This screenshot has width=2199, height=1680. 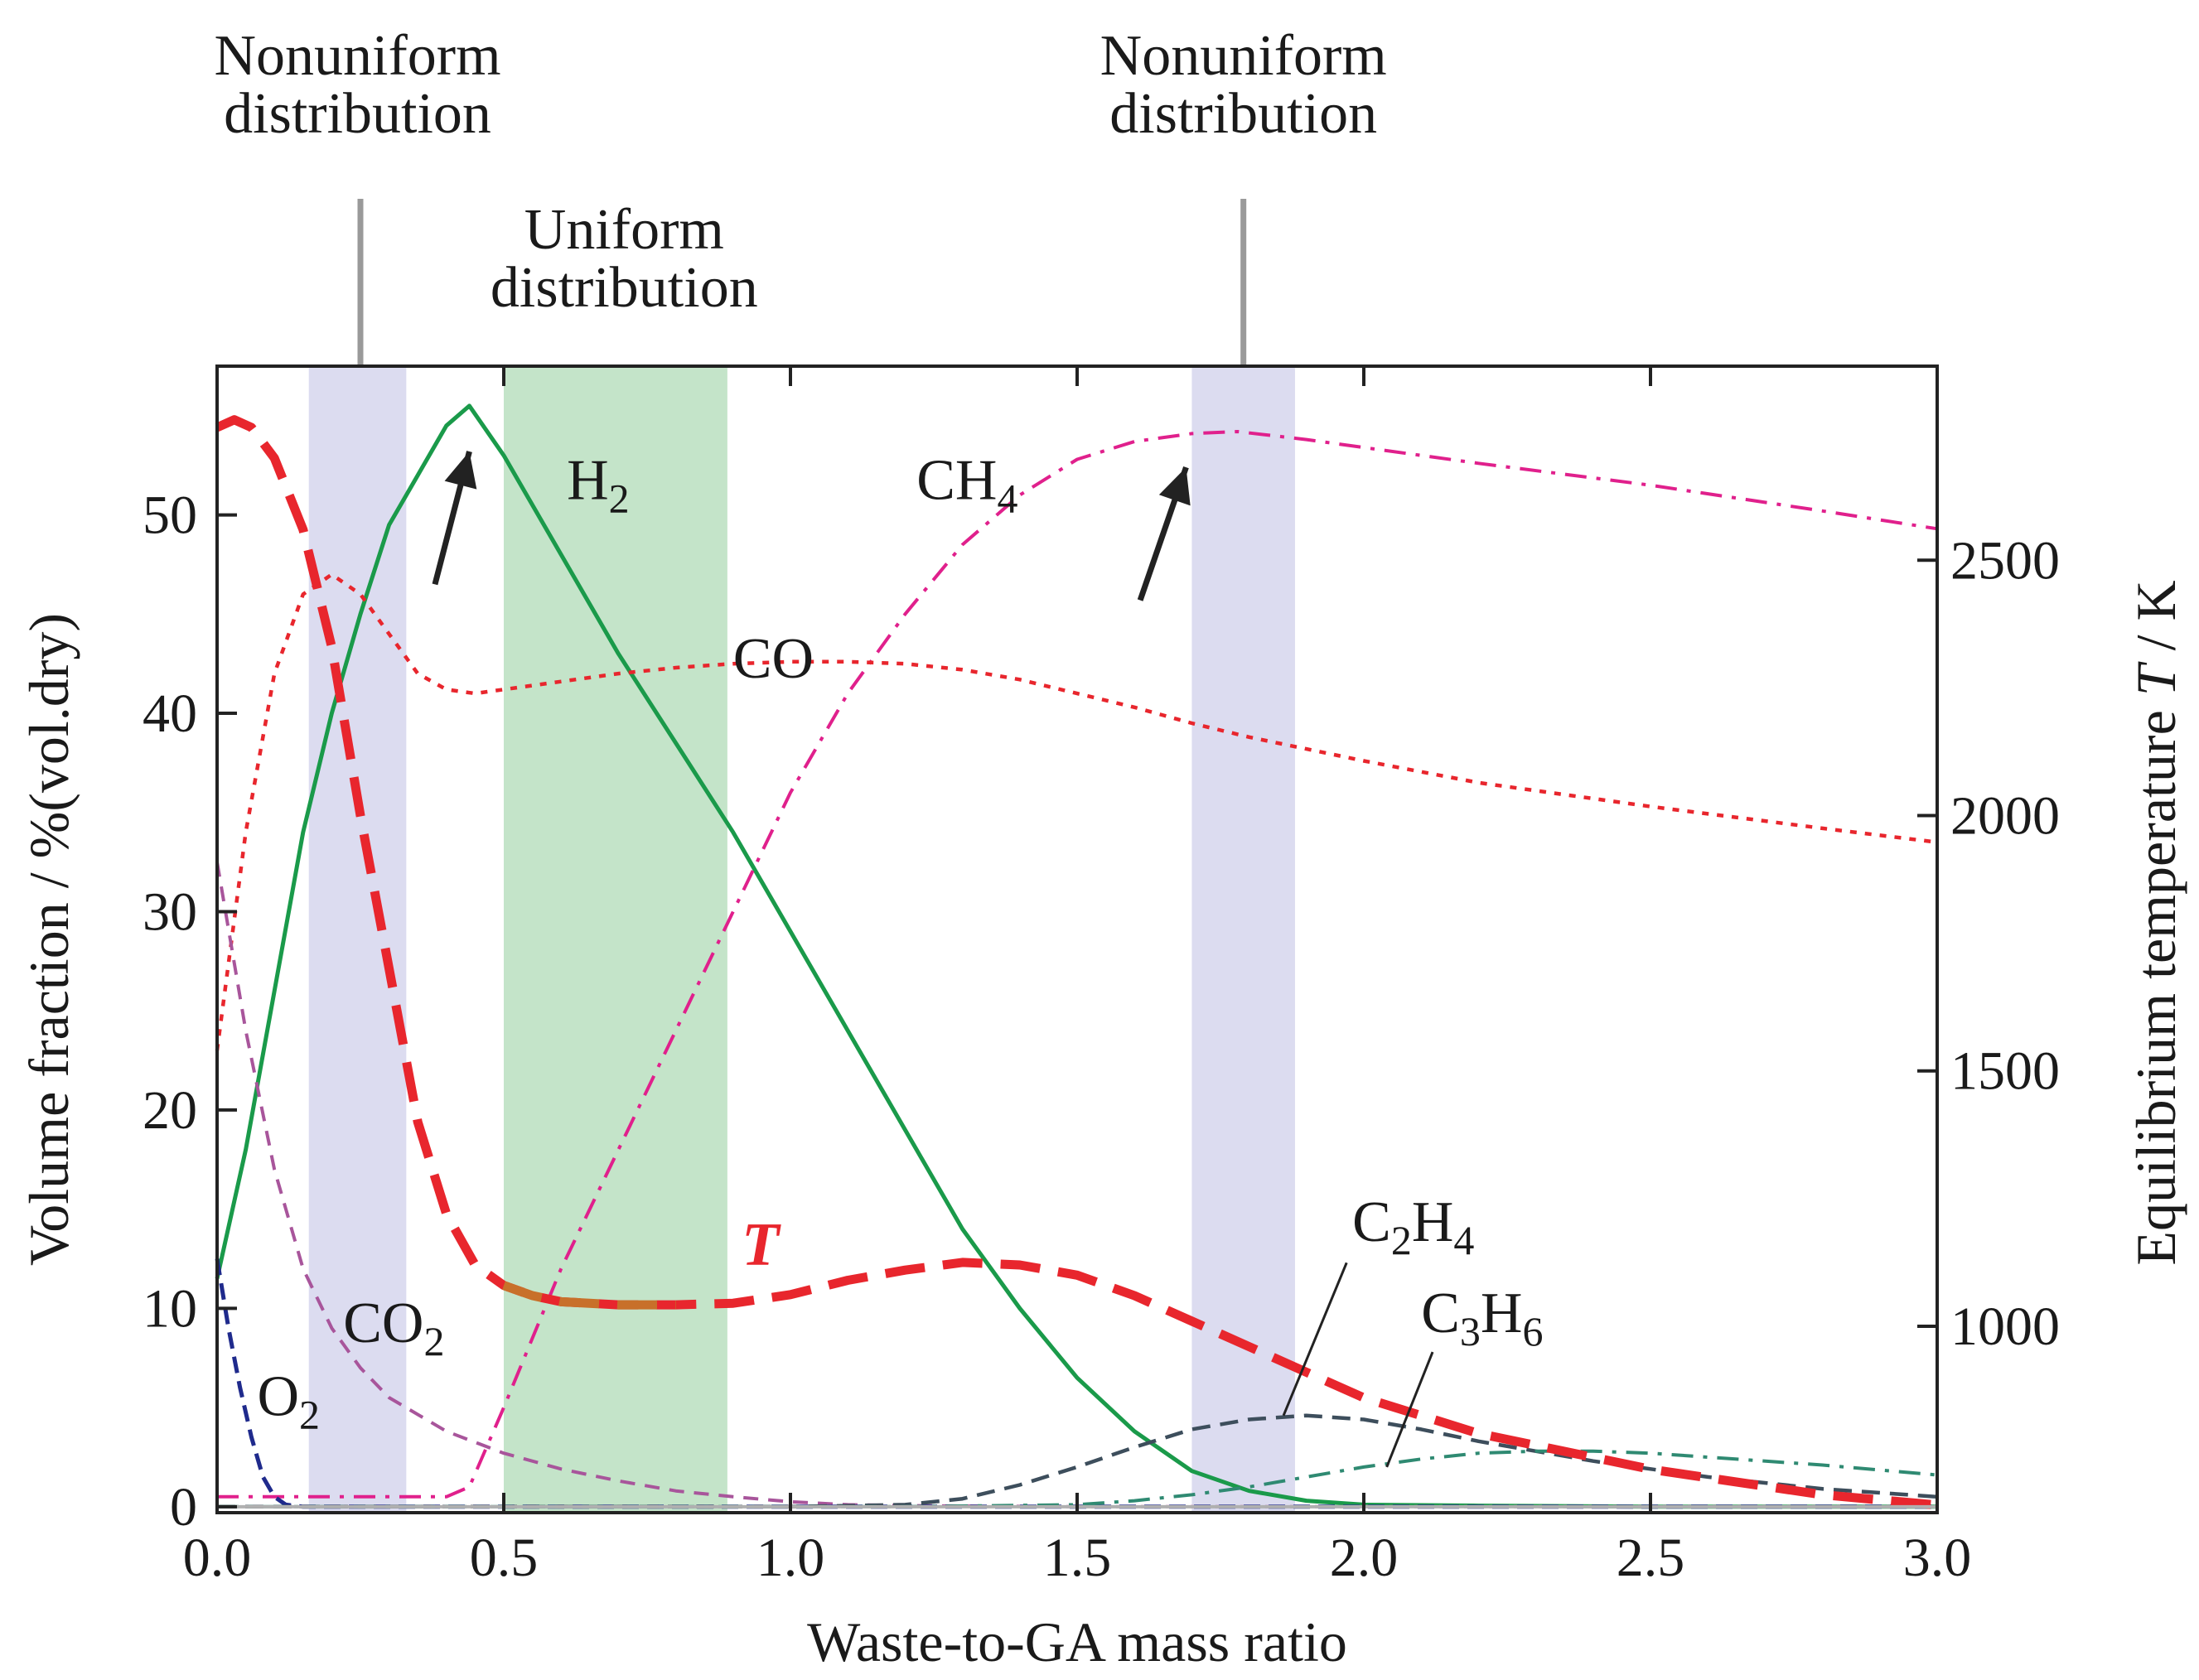 I want to click on y2-axis-label: Equilibrium temperature T / K, so click(x=2155, y=922).